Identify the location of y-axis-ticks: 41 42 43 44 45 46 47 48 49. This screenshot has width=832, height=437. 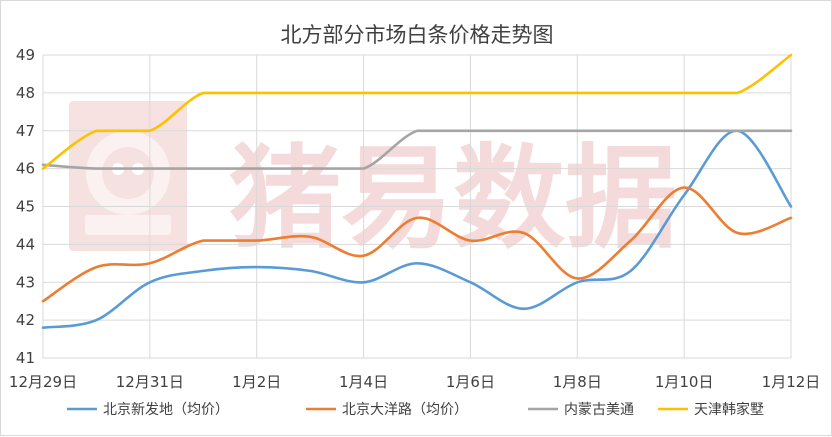
(25, 206).